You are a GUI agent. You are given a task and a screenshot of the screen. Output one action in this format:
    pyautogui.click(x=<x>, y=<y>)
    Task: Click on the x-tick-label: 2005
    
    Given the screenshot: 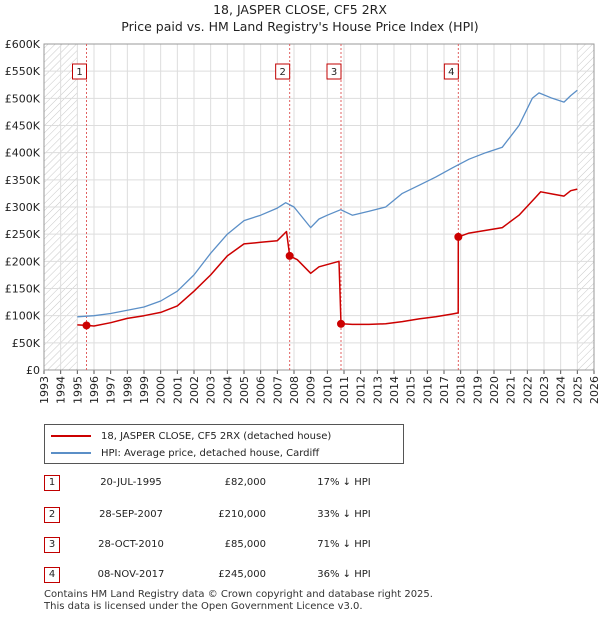 What is the action you would take?
    pyautogui.click(x=244, y=390)
    